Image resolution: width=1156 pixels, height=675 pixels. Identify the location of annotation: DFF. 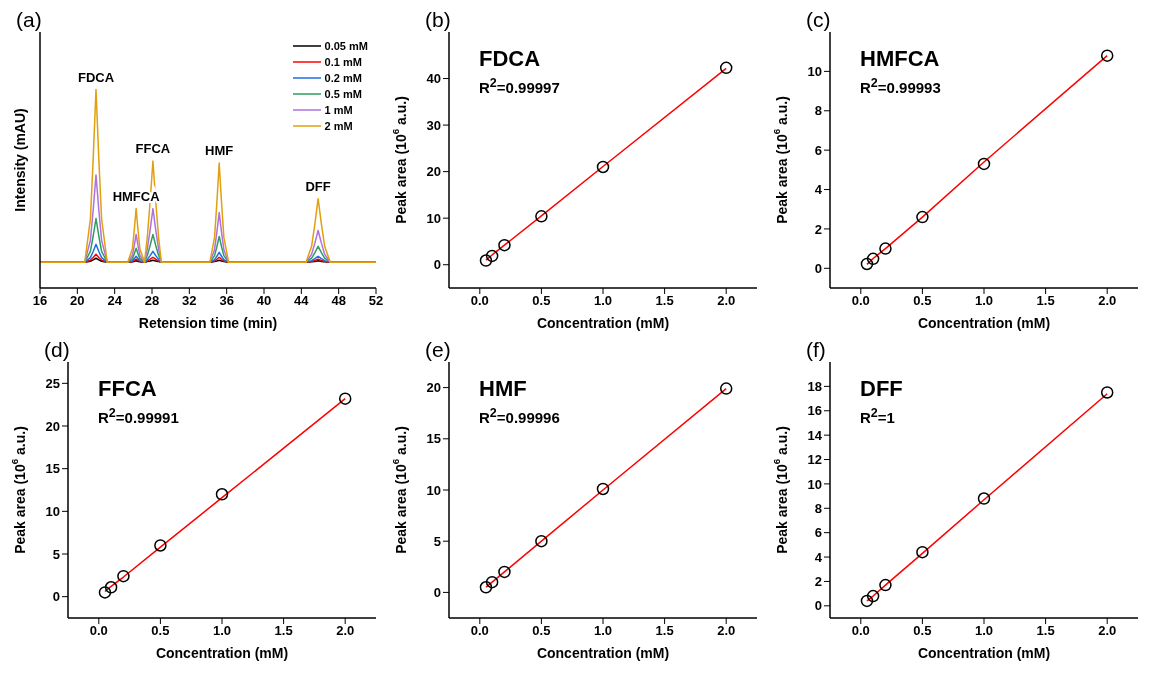
(318, 186).